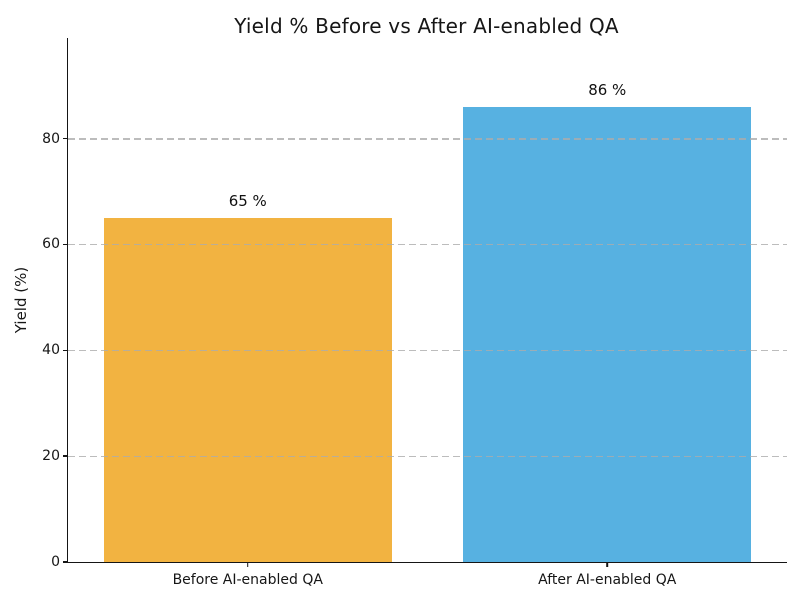  I want to click on y-tick-label: 20, so click(51, 456).